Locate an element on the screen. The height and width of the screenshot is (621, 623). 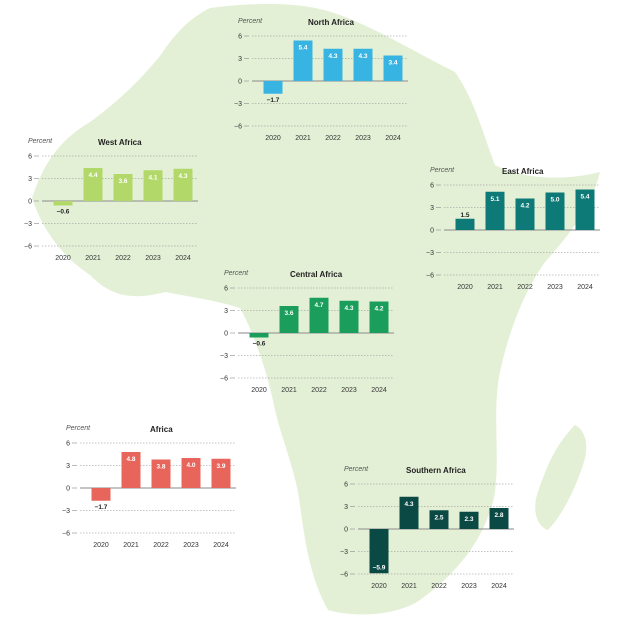
bar-value-label: 3.4 is located at coordinates (392, 63).